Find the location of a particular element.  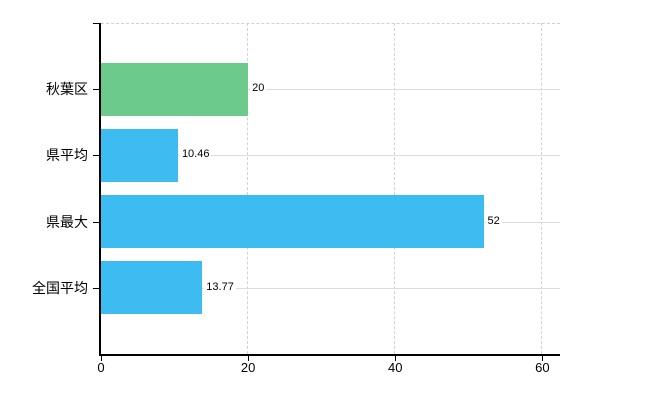

bar-value-label: 20 is located at coordinates (258, 89).